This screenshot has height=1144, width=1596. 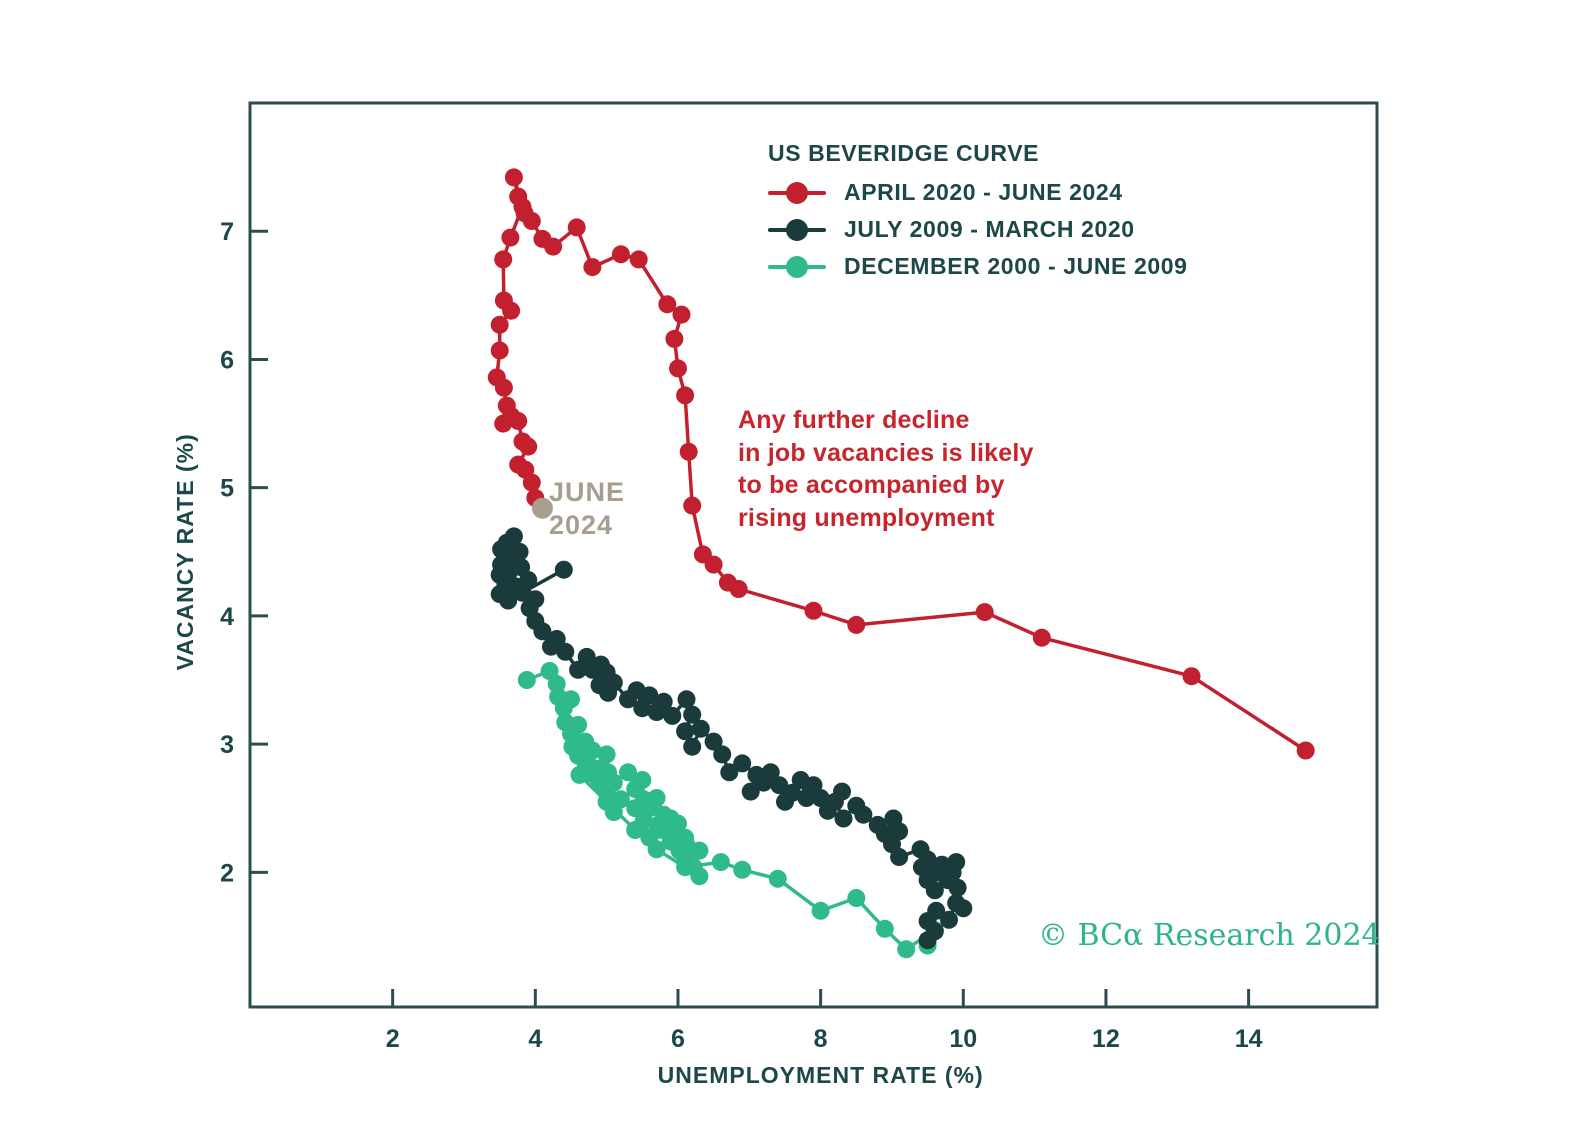 I want to click on annotation-line: rising unemployment, so click(x=866, y=517).